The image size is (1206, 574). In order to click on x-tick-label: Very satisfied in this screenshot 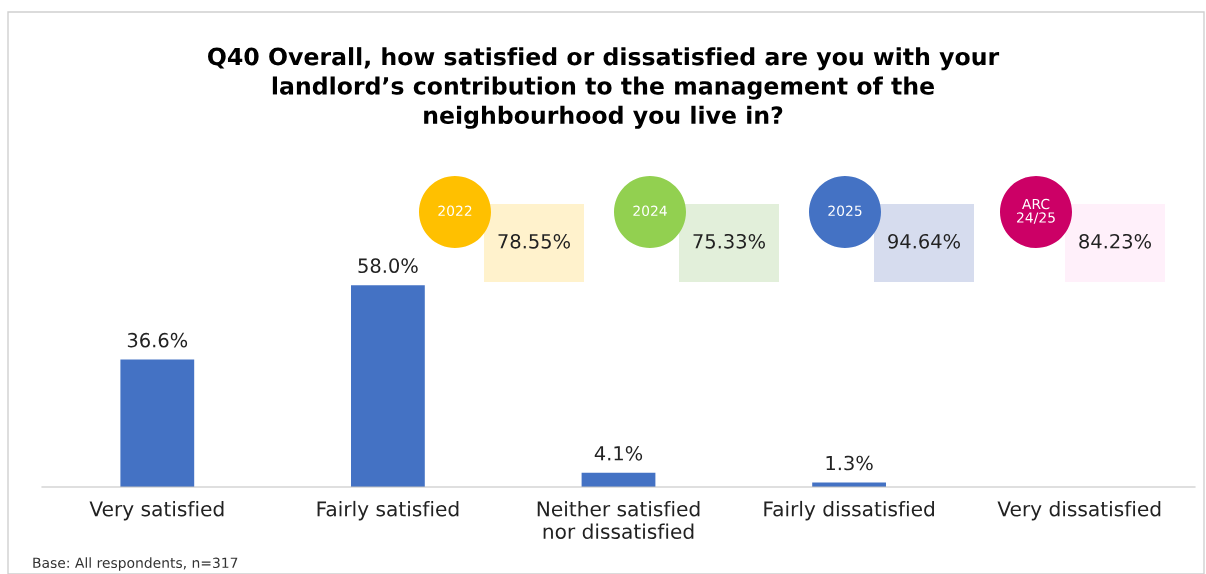, I will do `click(156, 510)`.